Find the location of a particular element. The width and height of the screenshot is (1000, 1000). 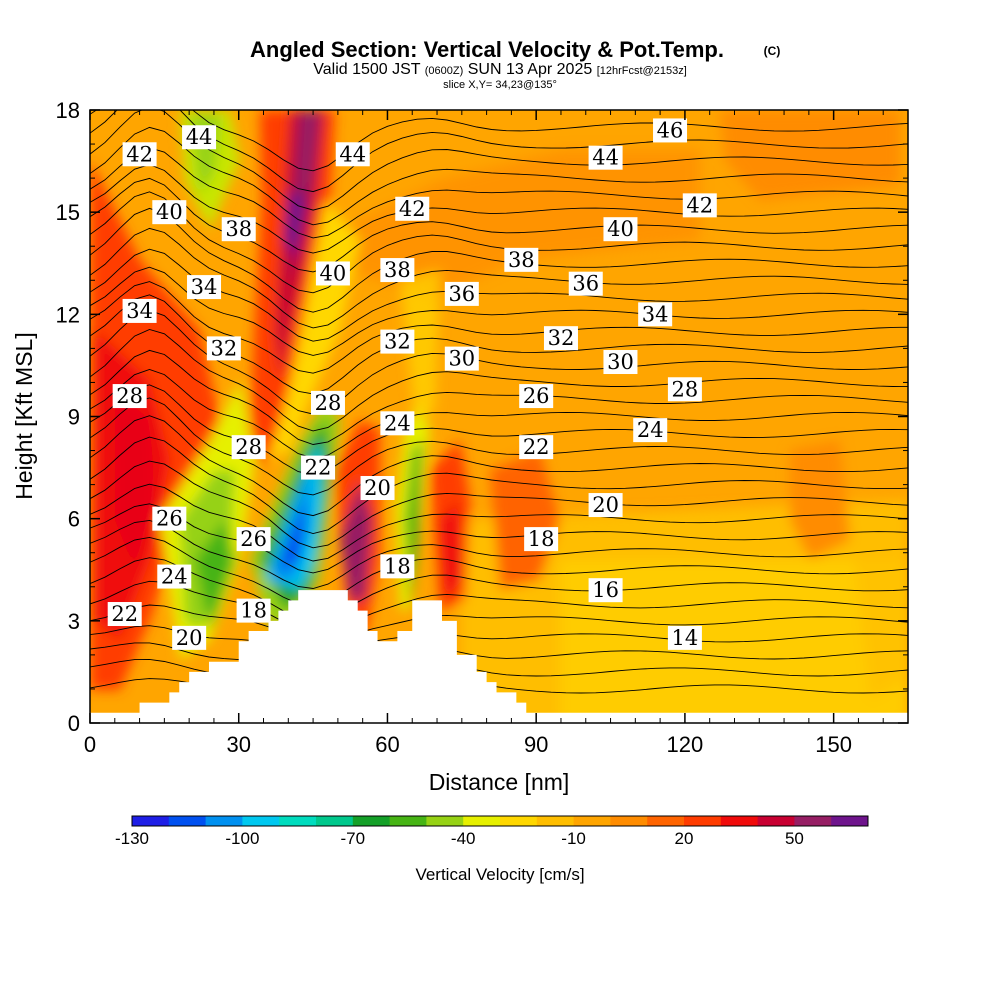

theta-label: 42 is located at coordinates (699, 205).